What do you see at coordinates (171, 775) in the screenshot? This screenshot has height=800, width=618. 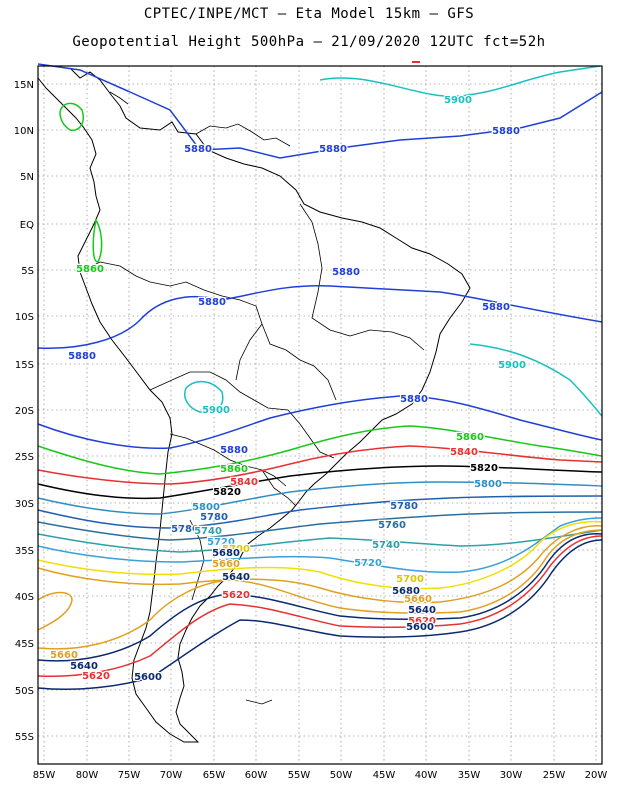 I see `lon-tick-label: 70W` at bounding box center [171, 775].